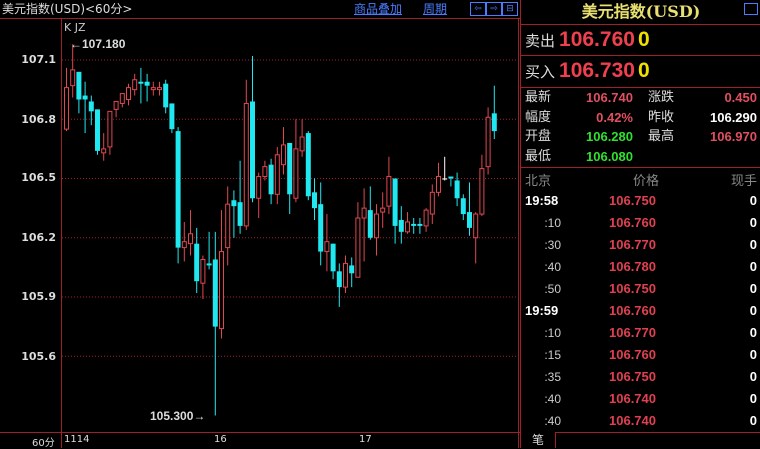  I want to click on date-label: 17, so click(365, 439).